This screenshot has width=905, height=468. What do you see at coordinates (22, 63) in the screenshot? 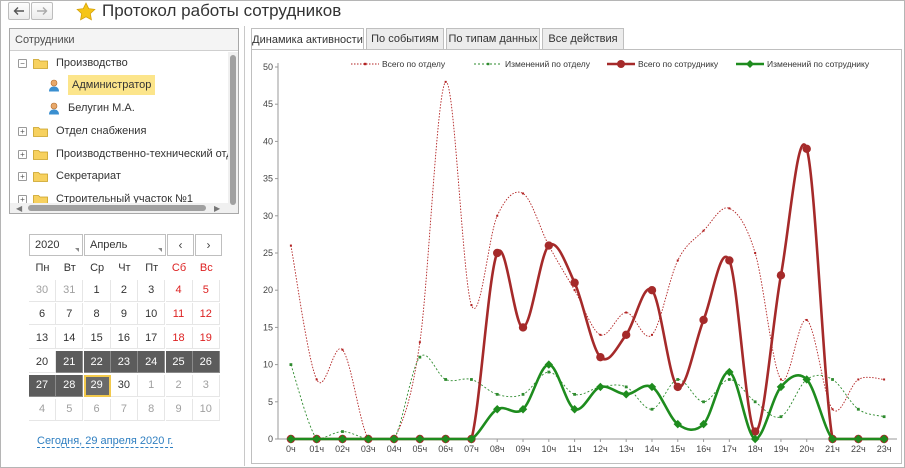
I see `collapse-icon: −` at bounding box center [22, 63].